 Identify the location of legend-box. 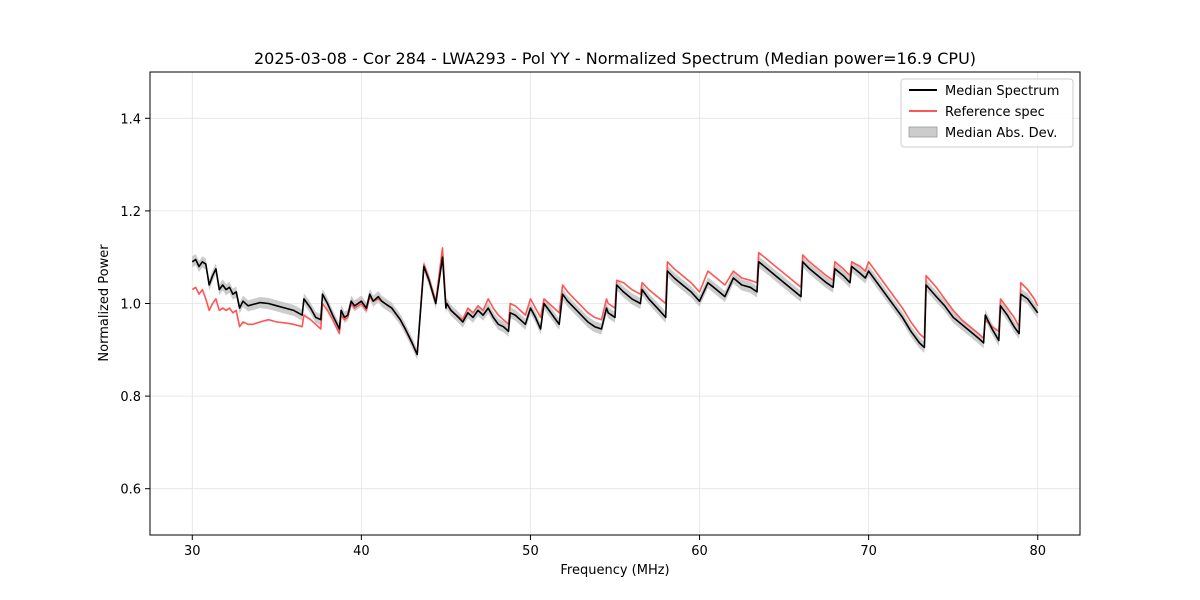
(987, 113).